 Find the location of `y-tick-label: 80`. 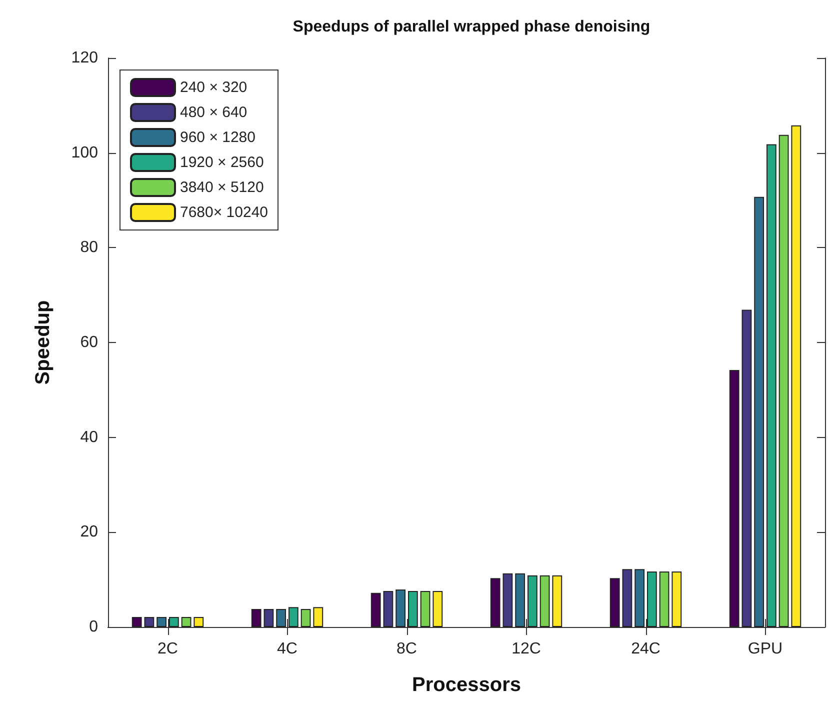

y-tick-label: 80 is located at coordinates (89, 247).